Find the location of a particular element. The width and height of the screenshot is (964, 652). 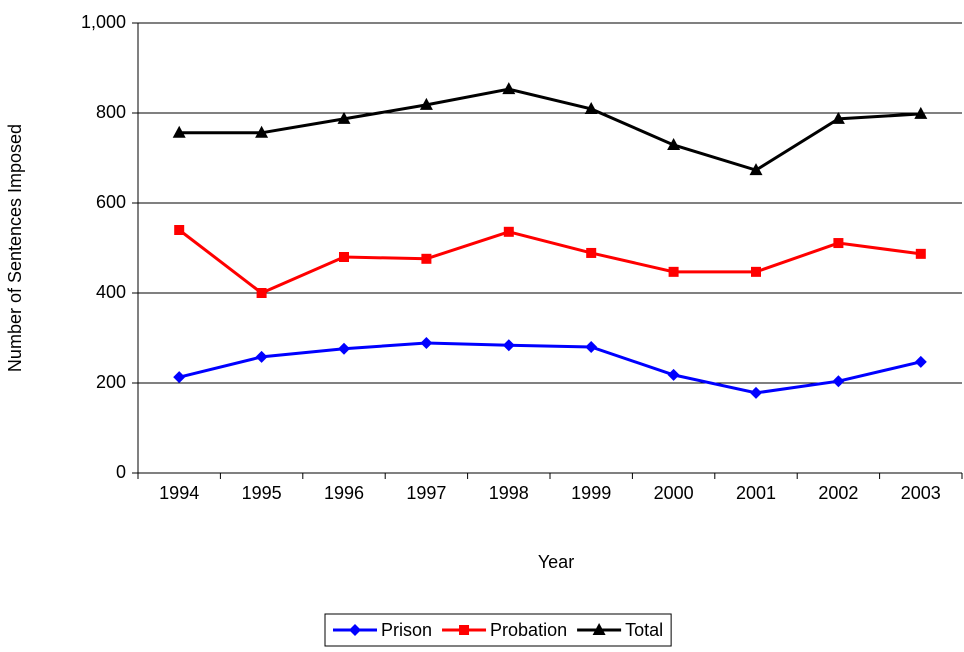

y-tick-label: 600 is located at coordinates (111, 202).